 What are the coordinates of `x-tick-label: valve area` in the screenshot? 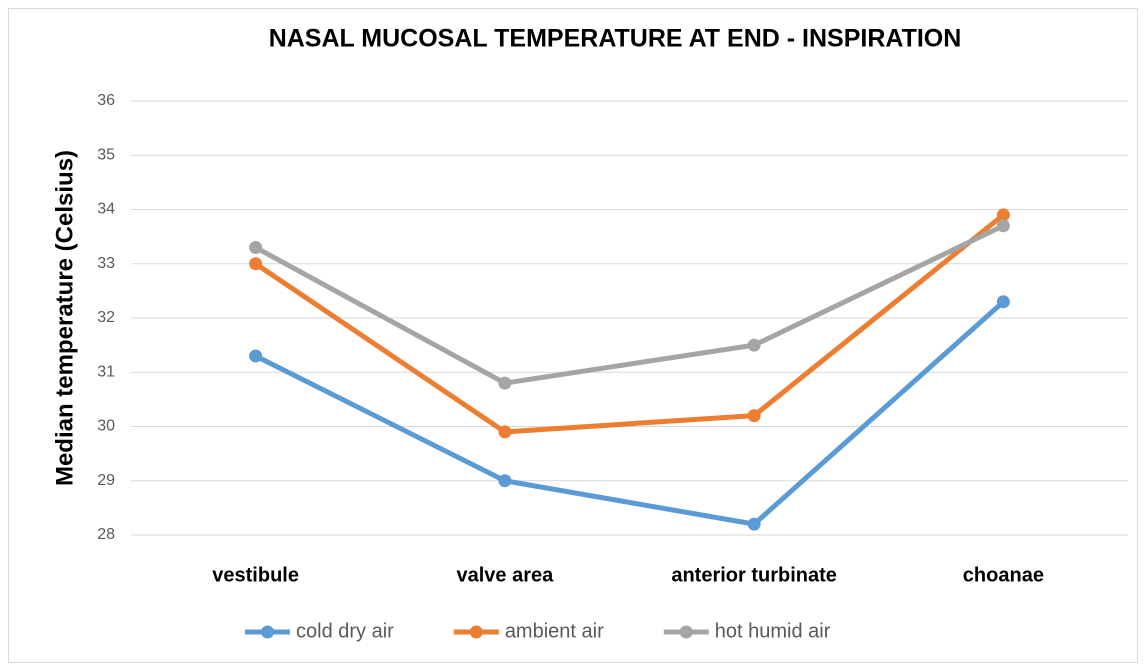 It's located at (505, 575).